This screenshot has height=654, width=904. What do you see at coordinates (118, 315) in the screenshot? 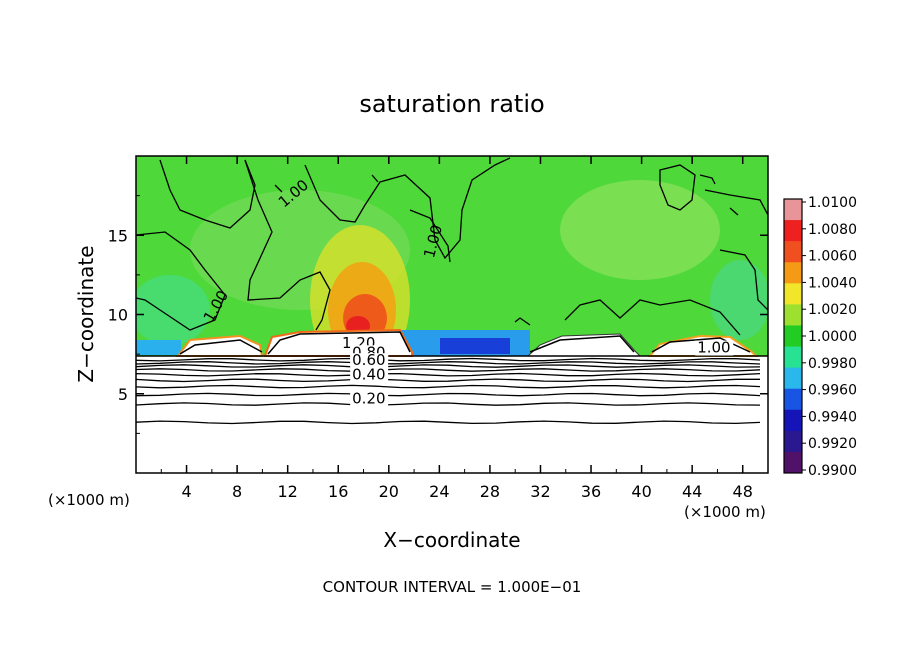
I see `y-tick-label: 10` at bounding box center [118, 315].